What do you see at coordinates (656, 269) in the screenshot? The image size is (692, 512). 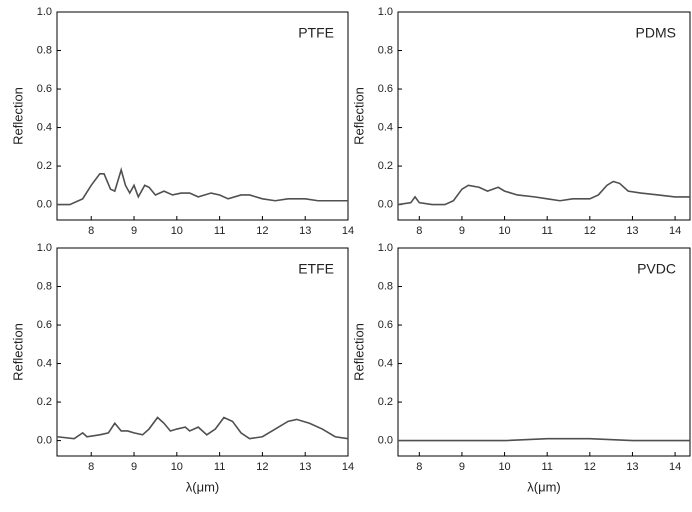 I see `panel-title: PVDC` at bounding box center [656, 269].